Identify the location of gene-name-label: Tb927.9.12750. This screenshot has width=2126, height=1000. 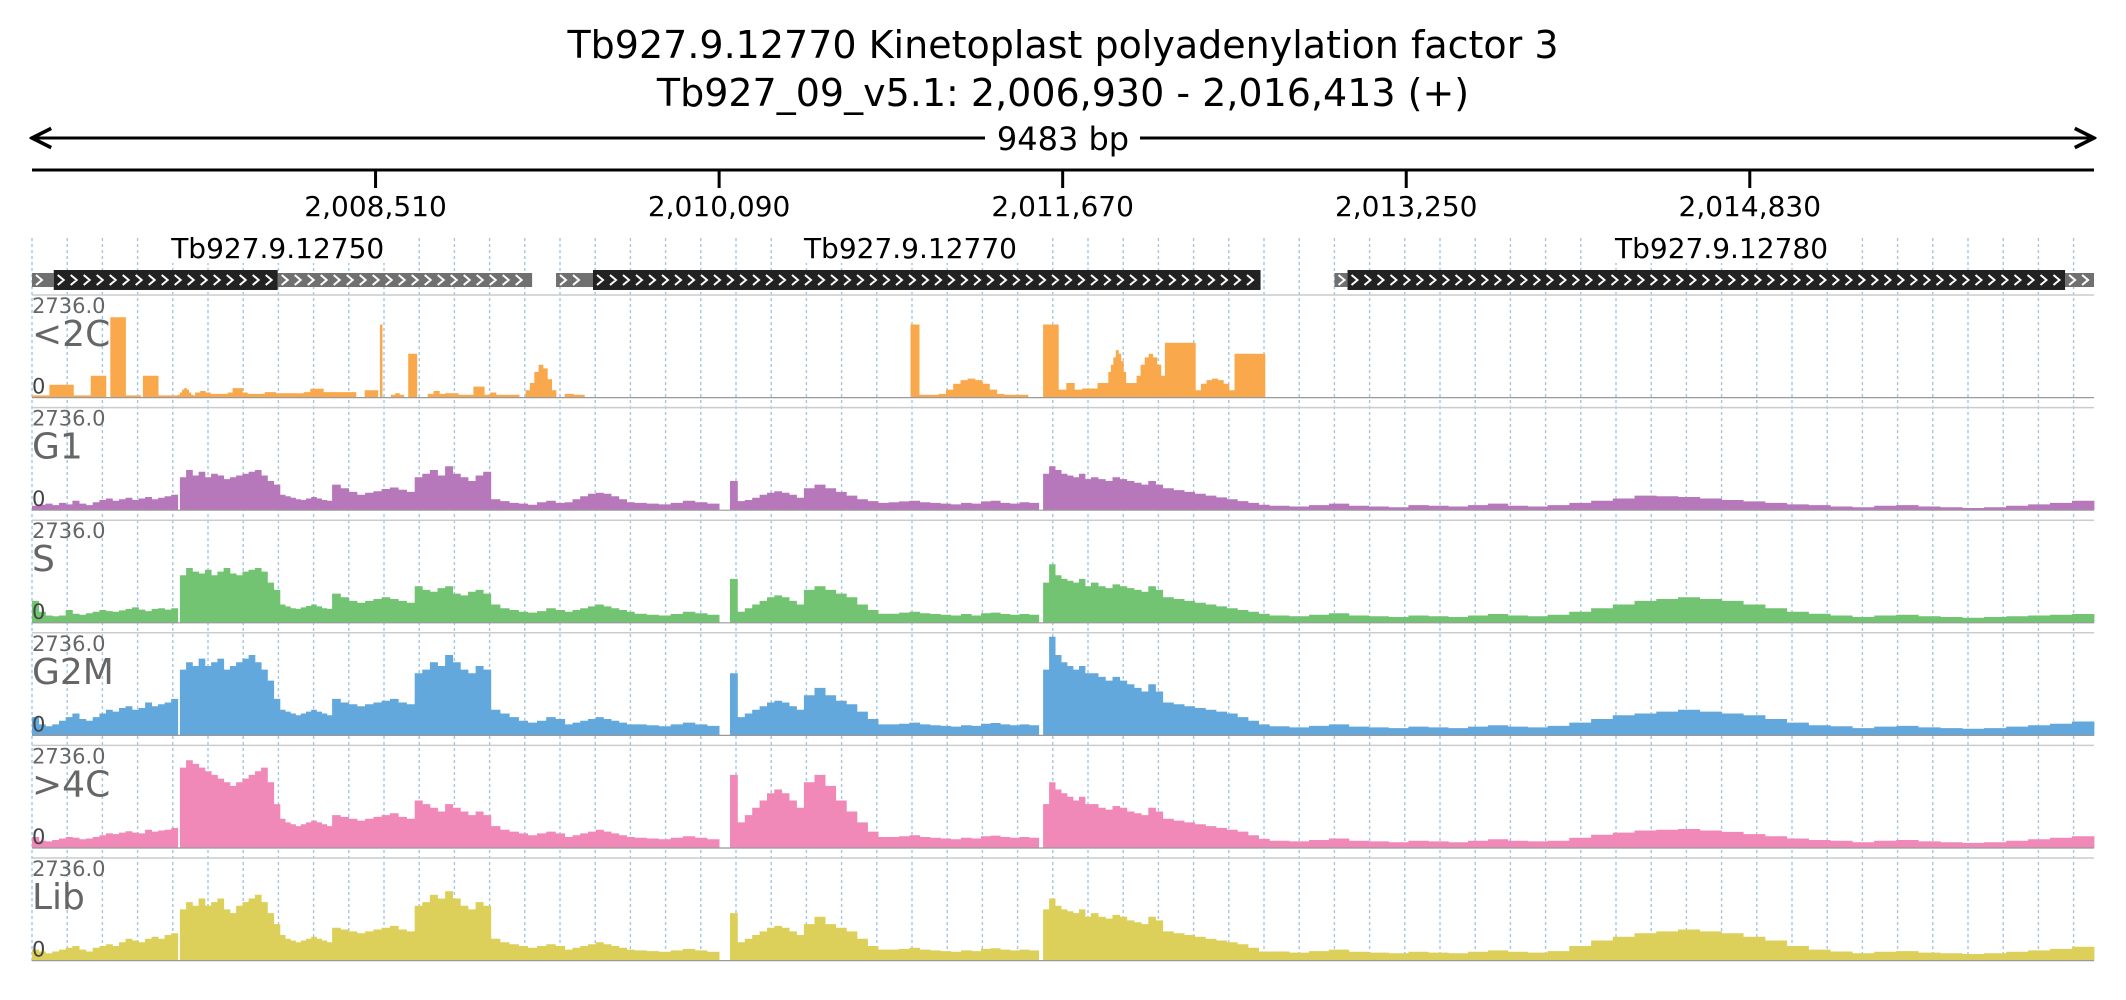
(277, 248).